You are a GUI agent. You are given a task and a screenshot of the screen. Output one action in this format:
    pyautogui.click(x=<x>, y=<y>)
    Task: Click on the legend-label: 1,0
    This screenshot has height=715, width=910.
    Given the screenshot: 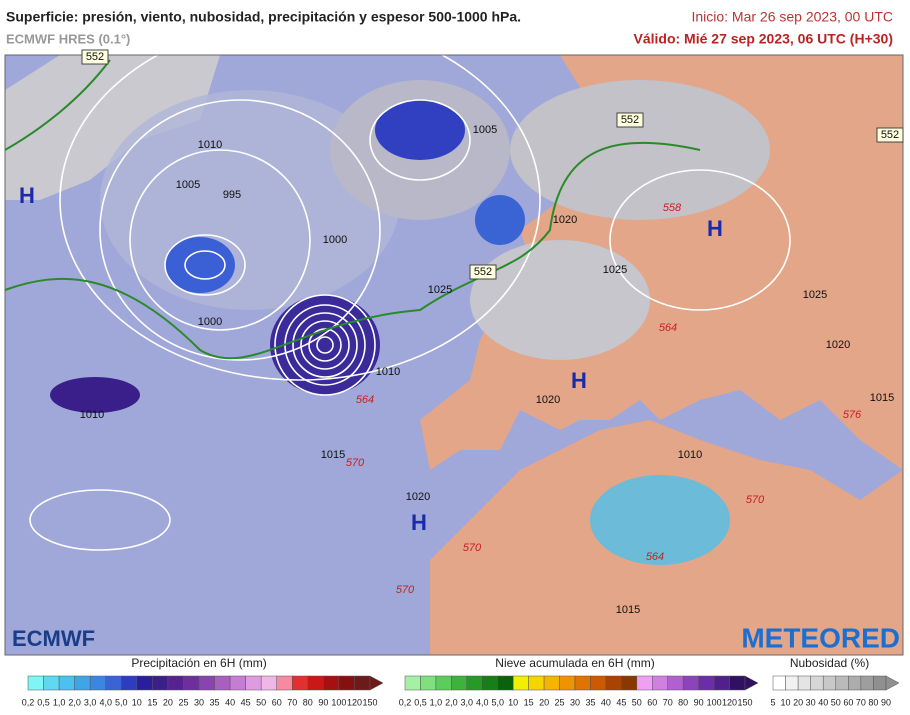 What is the action you would take?
    pyautogui.click(x=59, y=702)
    